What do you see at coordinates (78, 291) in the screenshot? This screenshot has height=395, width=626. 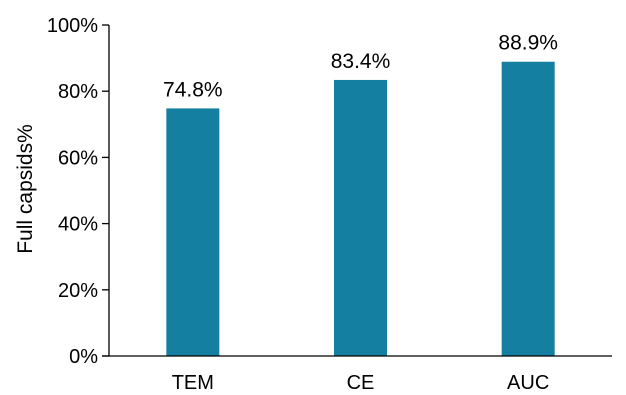 I see `y-tick-label: 20%` at bounding box center [78, 291].